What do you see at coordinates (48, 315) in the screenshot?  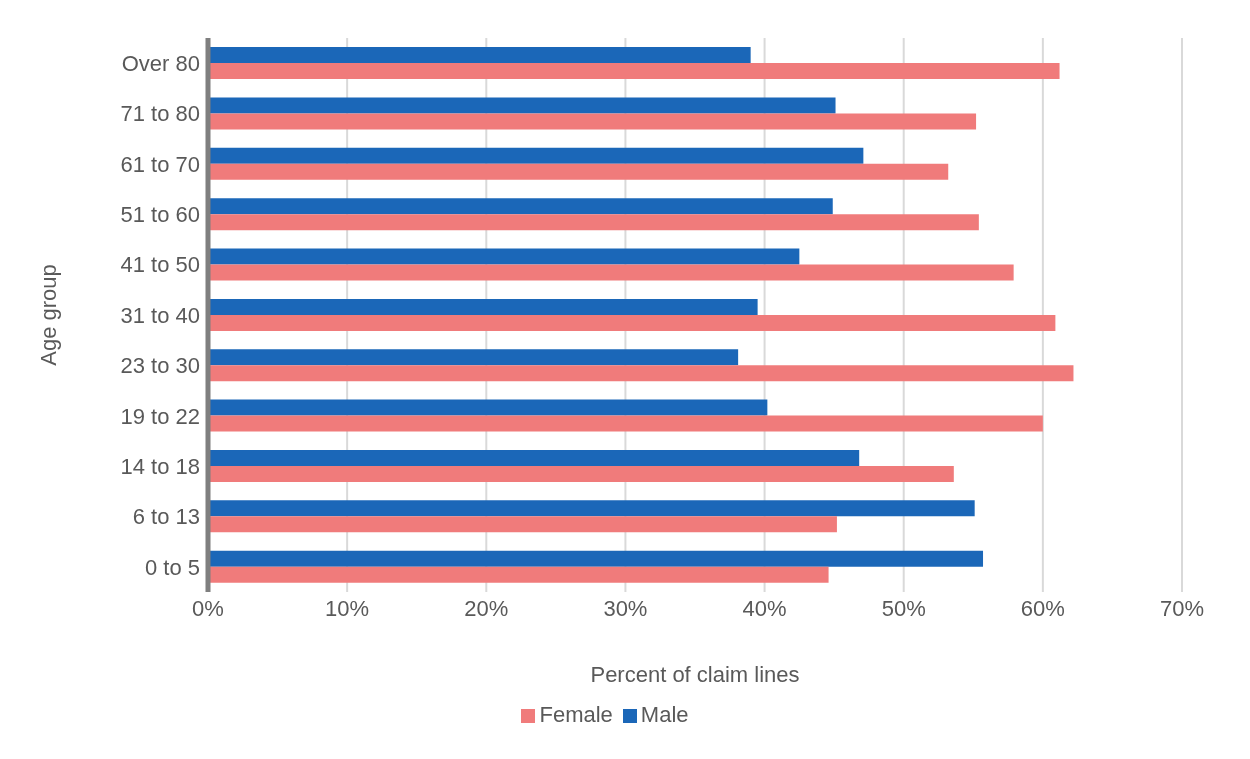 I see `y-axis-title: Age group` at bounding box center [48, 315].